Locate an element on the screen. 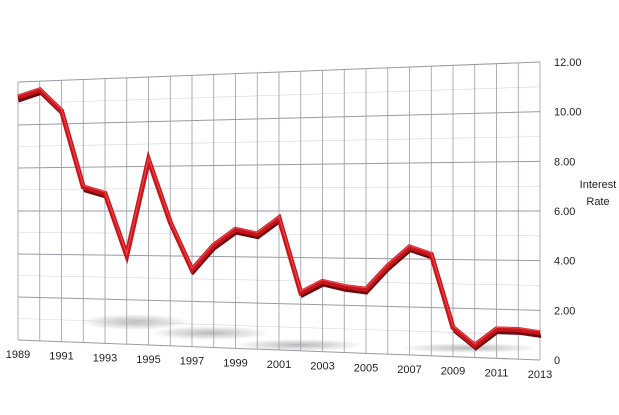 The width and height of the screenshot is (619, 415). y-axis-title-line-2: Rate is located at coordinates (597, 202).